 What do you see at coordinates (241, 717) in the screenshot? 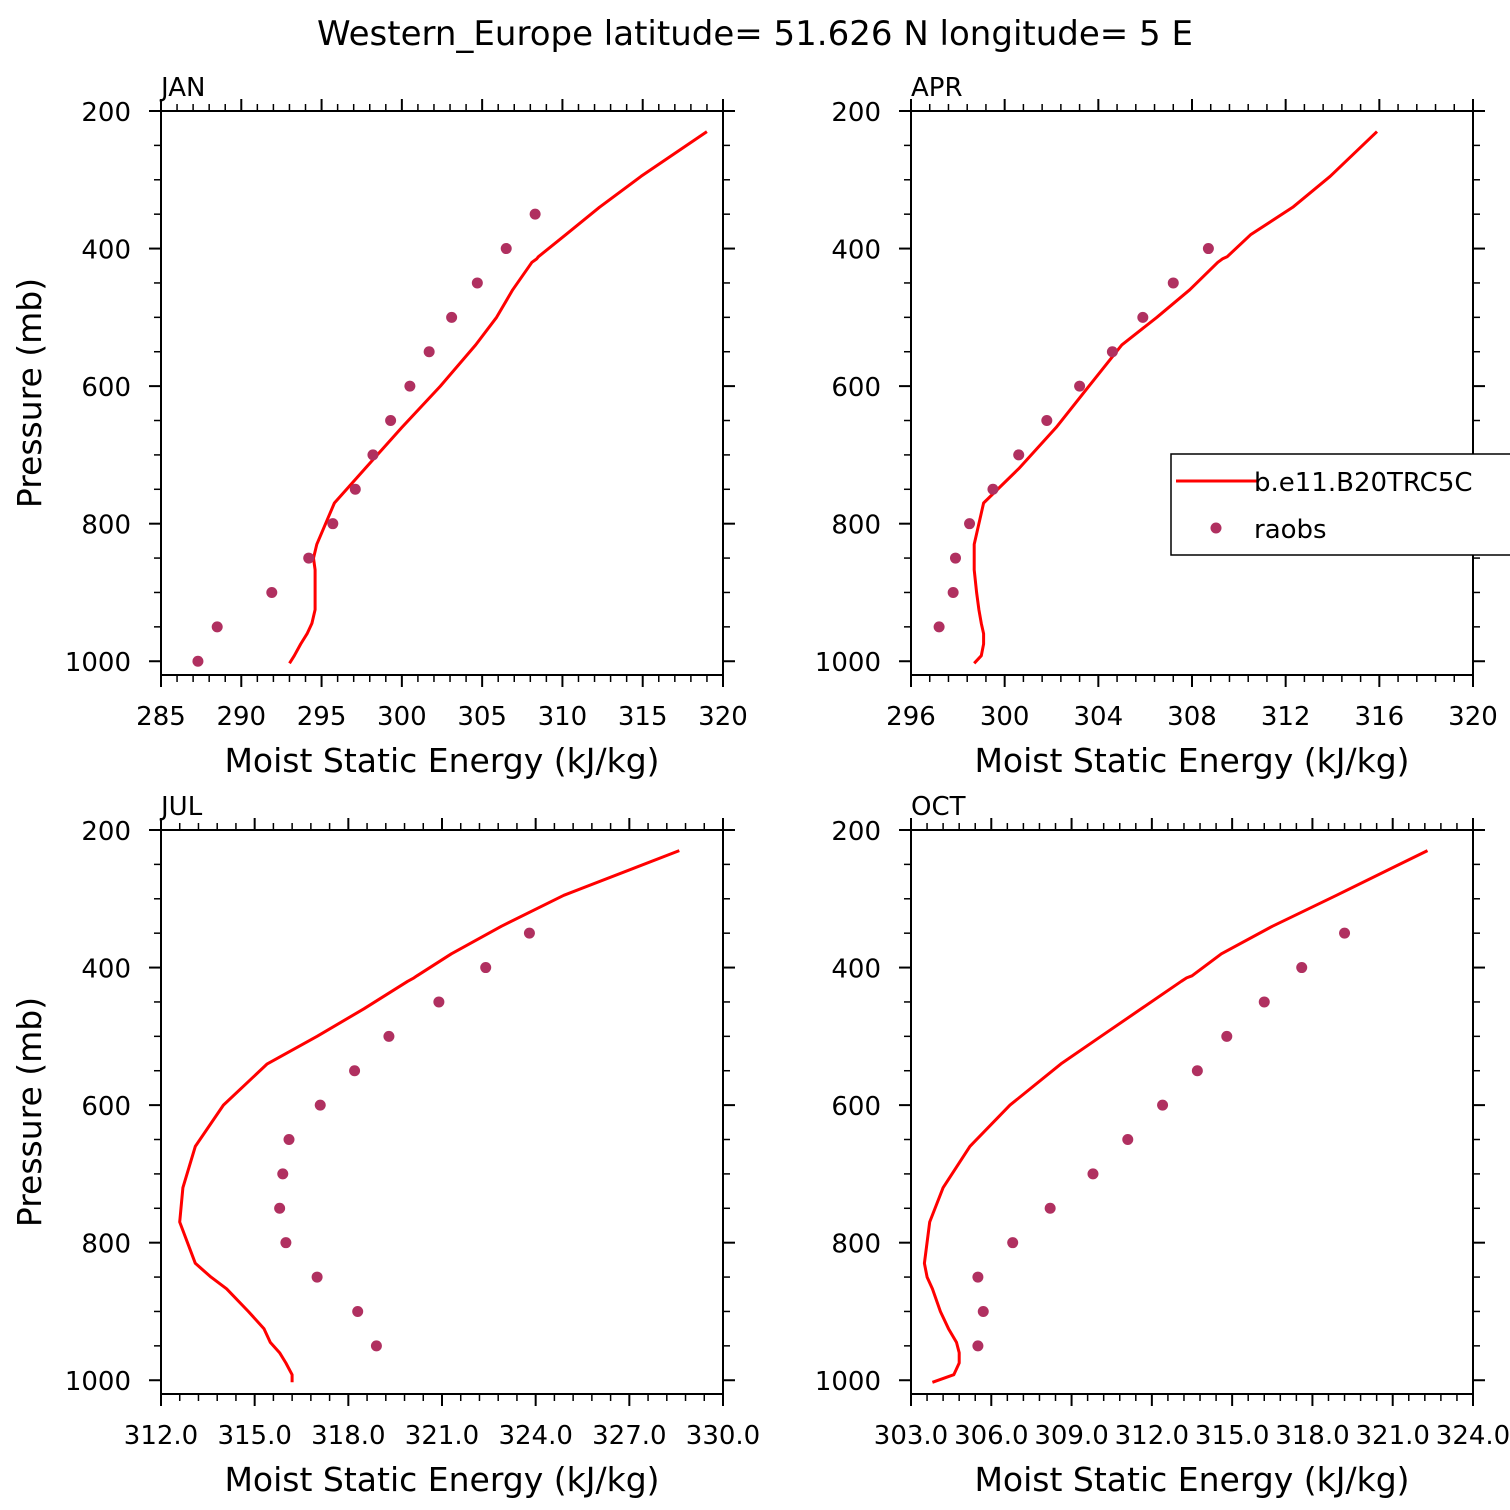
I see `x-tick-label: 290` at bounding box center [241, 717].